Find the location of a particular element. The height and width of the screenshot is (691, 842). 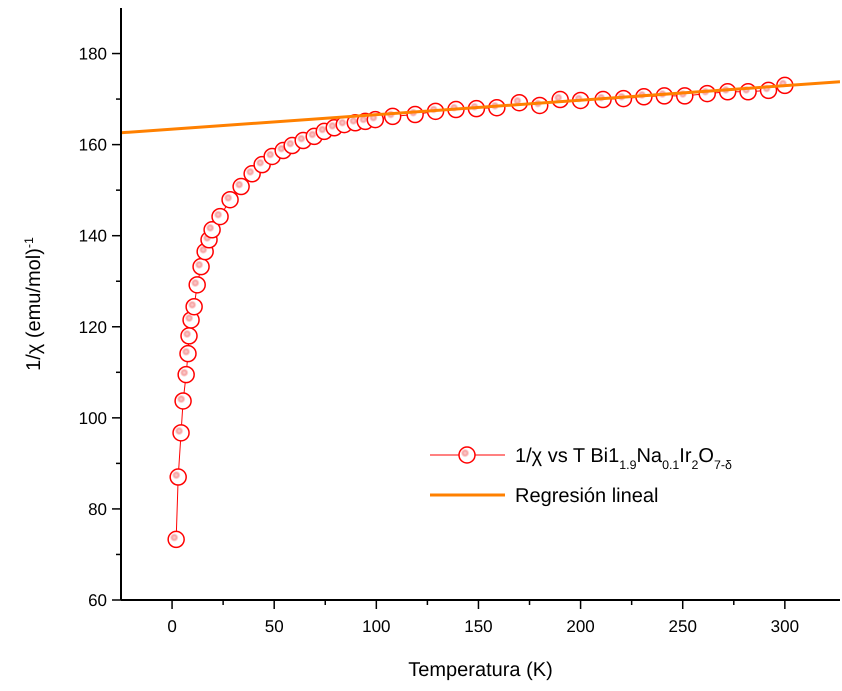

y-tick-label: 140 is located at coordinates (92, 236).